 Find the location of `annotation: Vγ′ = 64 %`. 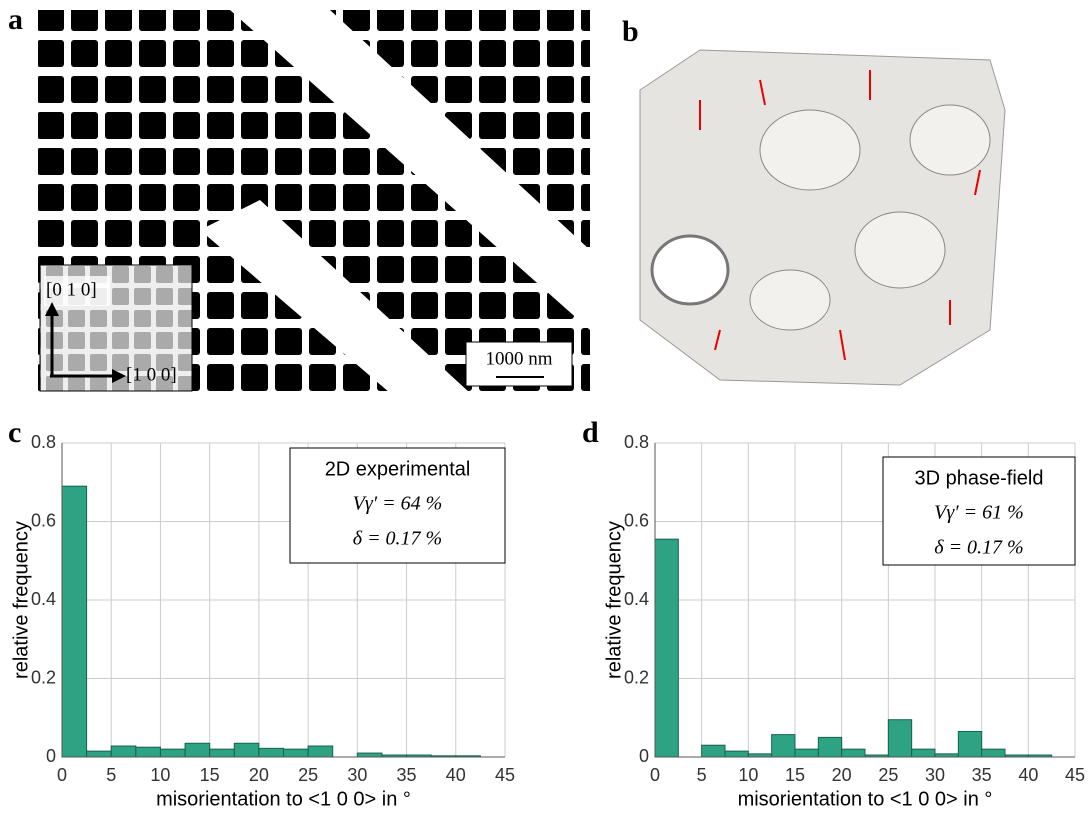

annotation: Vγ′ = 64 % is located at coordinates (398, 504).